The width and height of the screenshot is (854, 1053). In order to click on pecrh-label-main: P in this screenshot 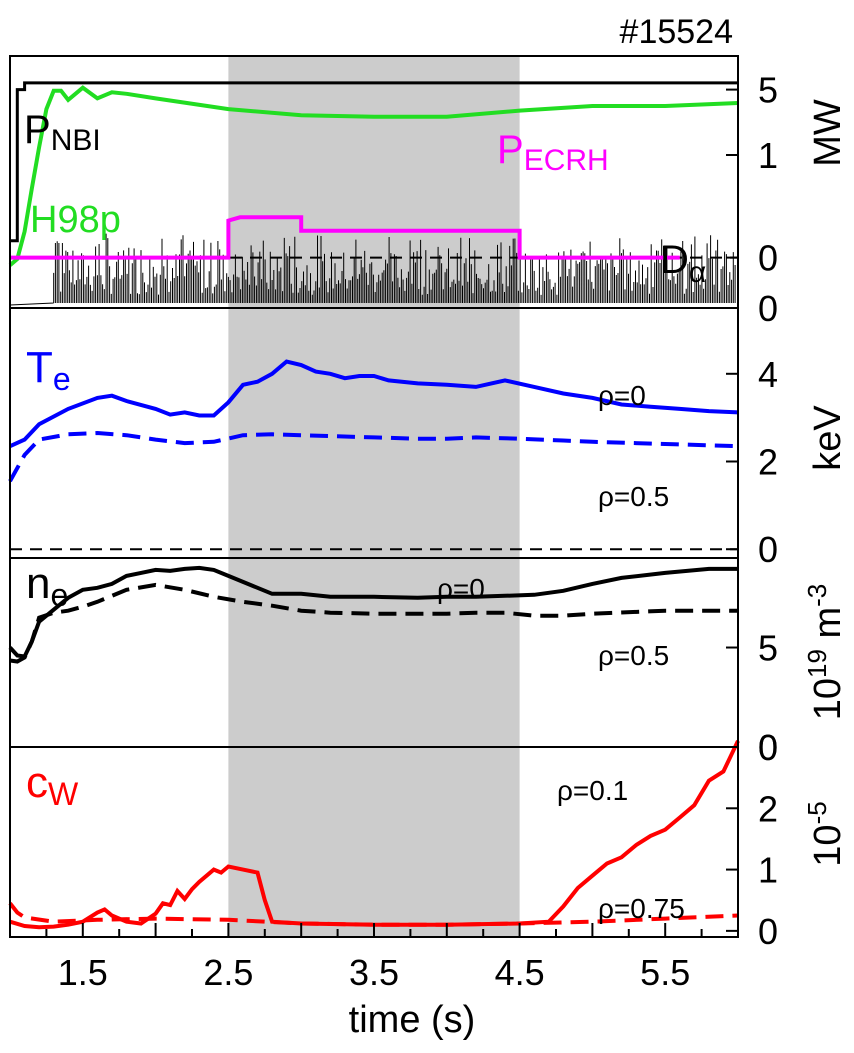, I will do `click(510, 150)`.